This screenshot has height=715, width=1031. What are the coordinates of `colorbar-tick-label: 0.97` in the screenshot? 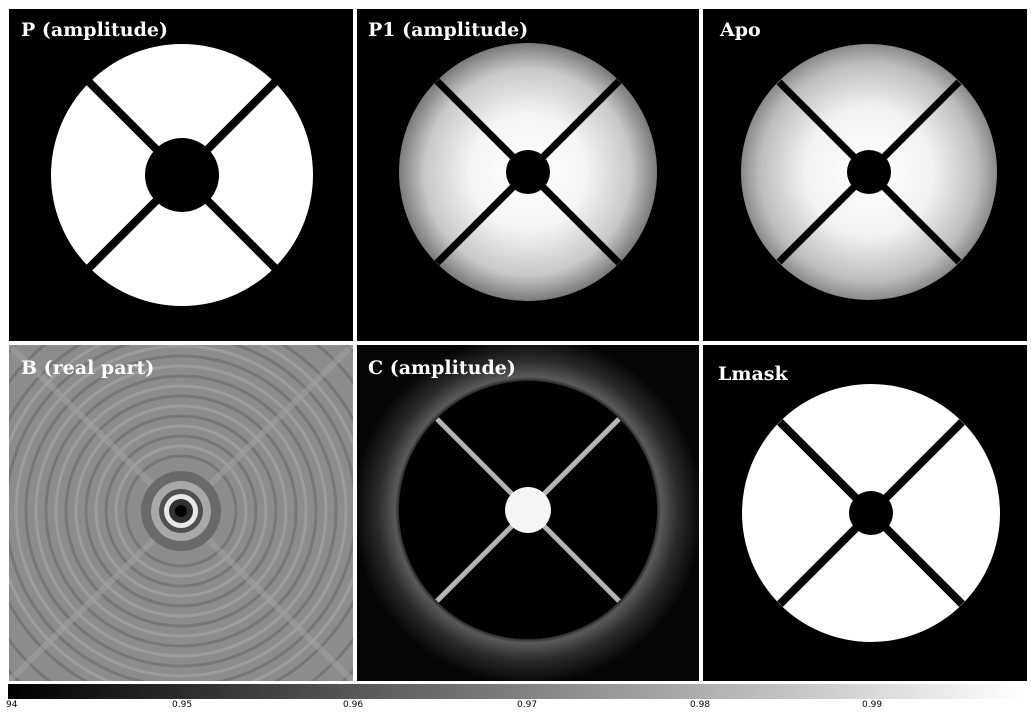 It's located at (527, 705).